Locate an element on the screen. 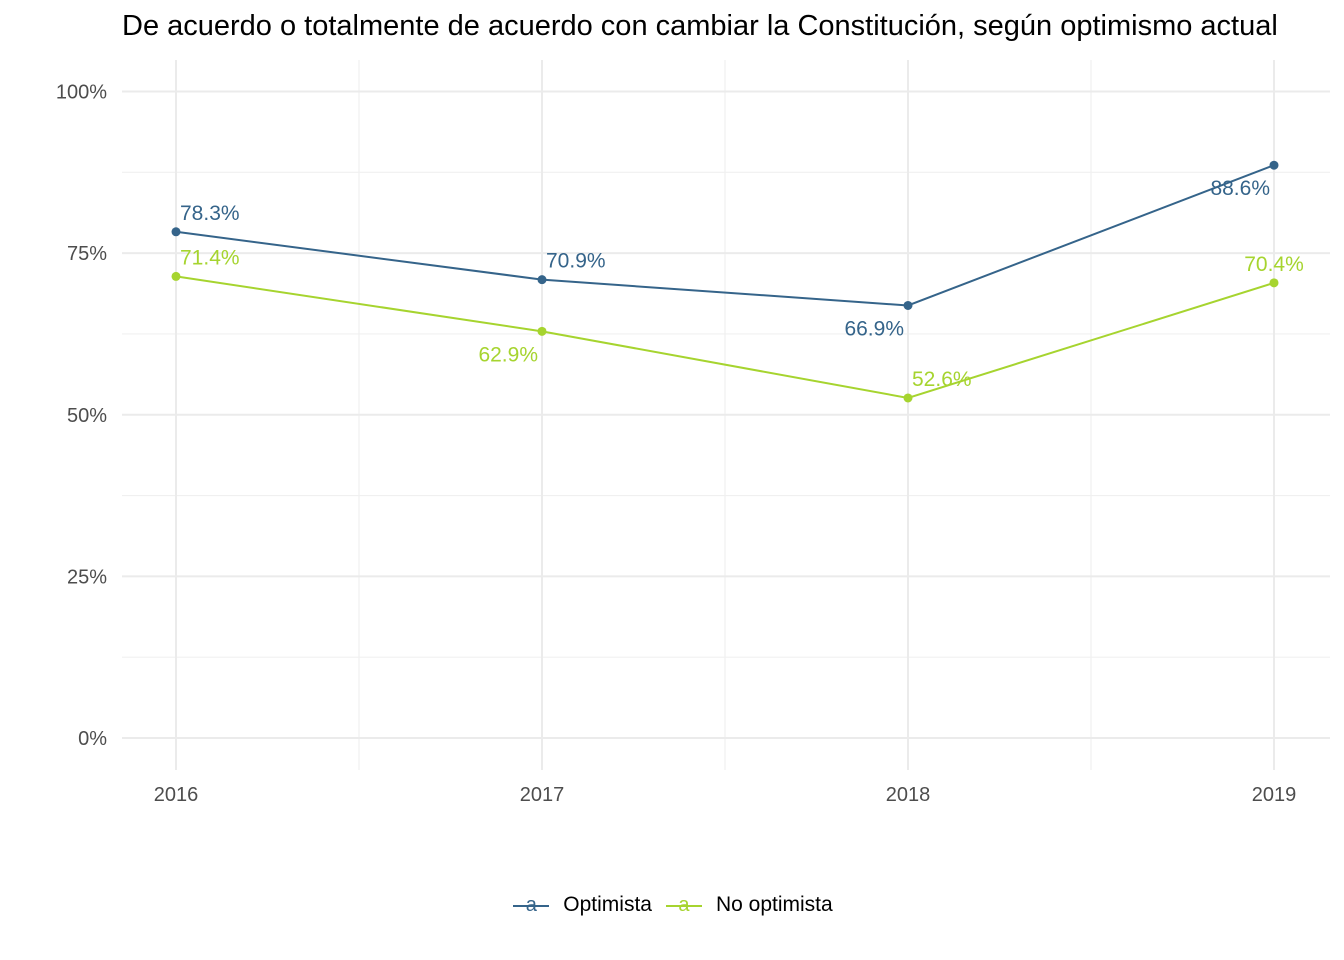 The image size is (1344, 960). legend-item-optimista: a Optimista is located at coordinates (581, 905).